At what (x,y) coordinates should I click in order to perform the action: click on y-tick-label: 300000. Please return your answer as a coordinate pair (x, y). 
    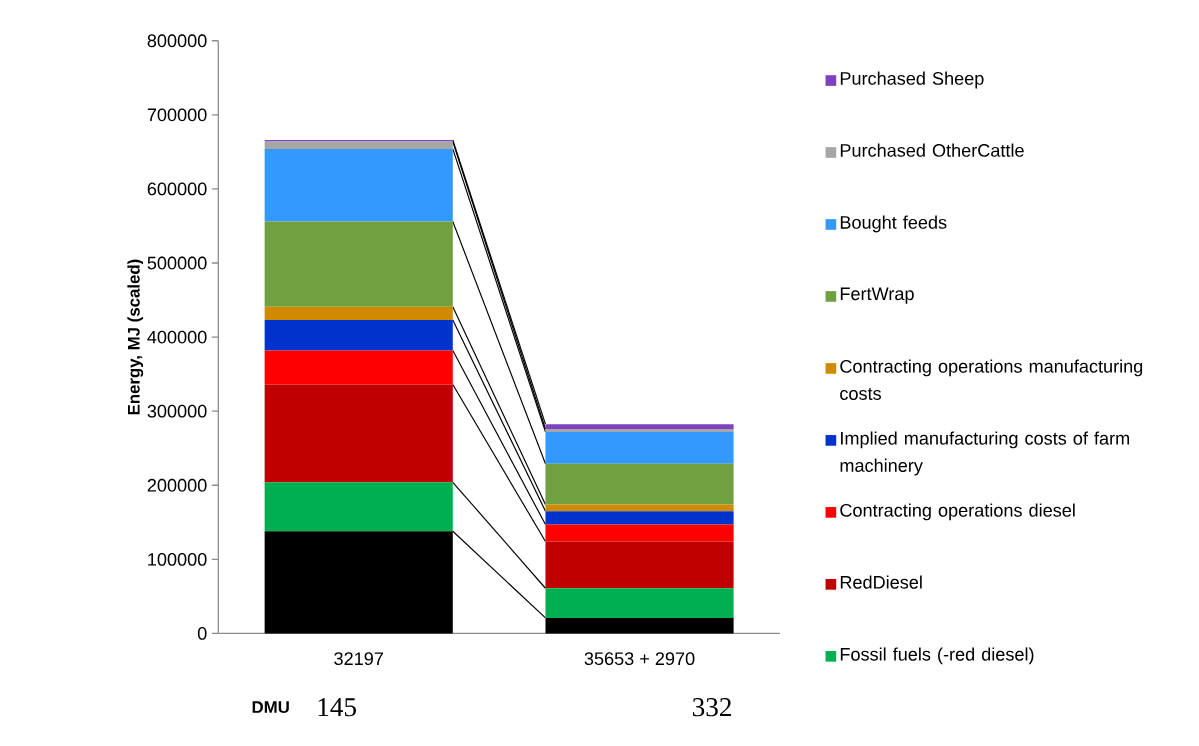
    Looking at the image, I should click on (177, 411).